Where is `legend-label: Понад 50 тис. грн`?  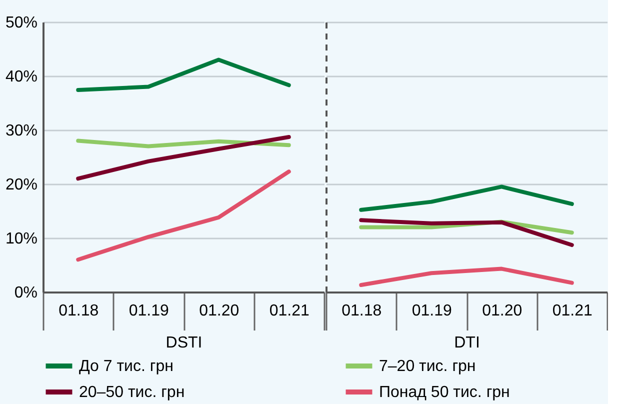
legend-label: Понад 50 тис. грн is located at coordinates (444, 392).